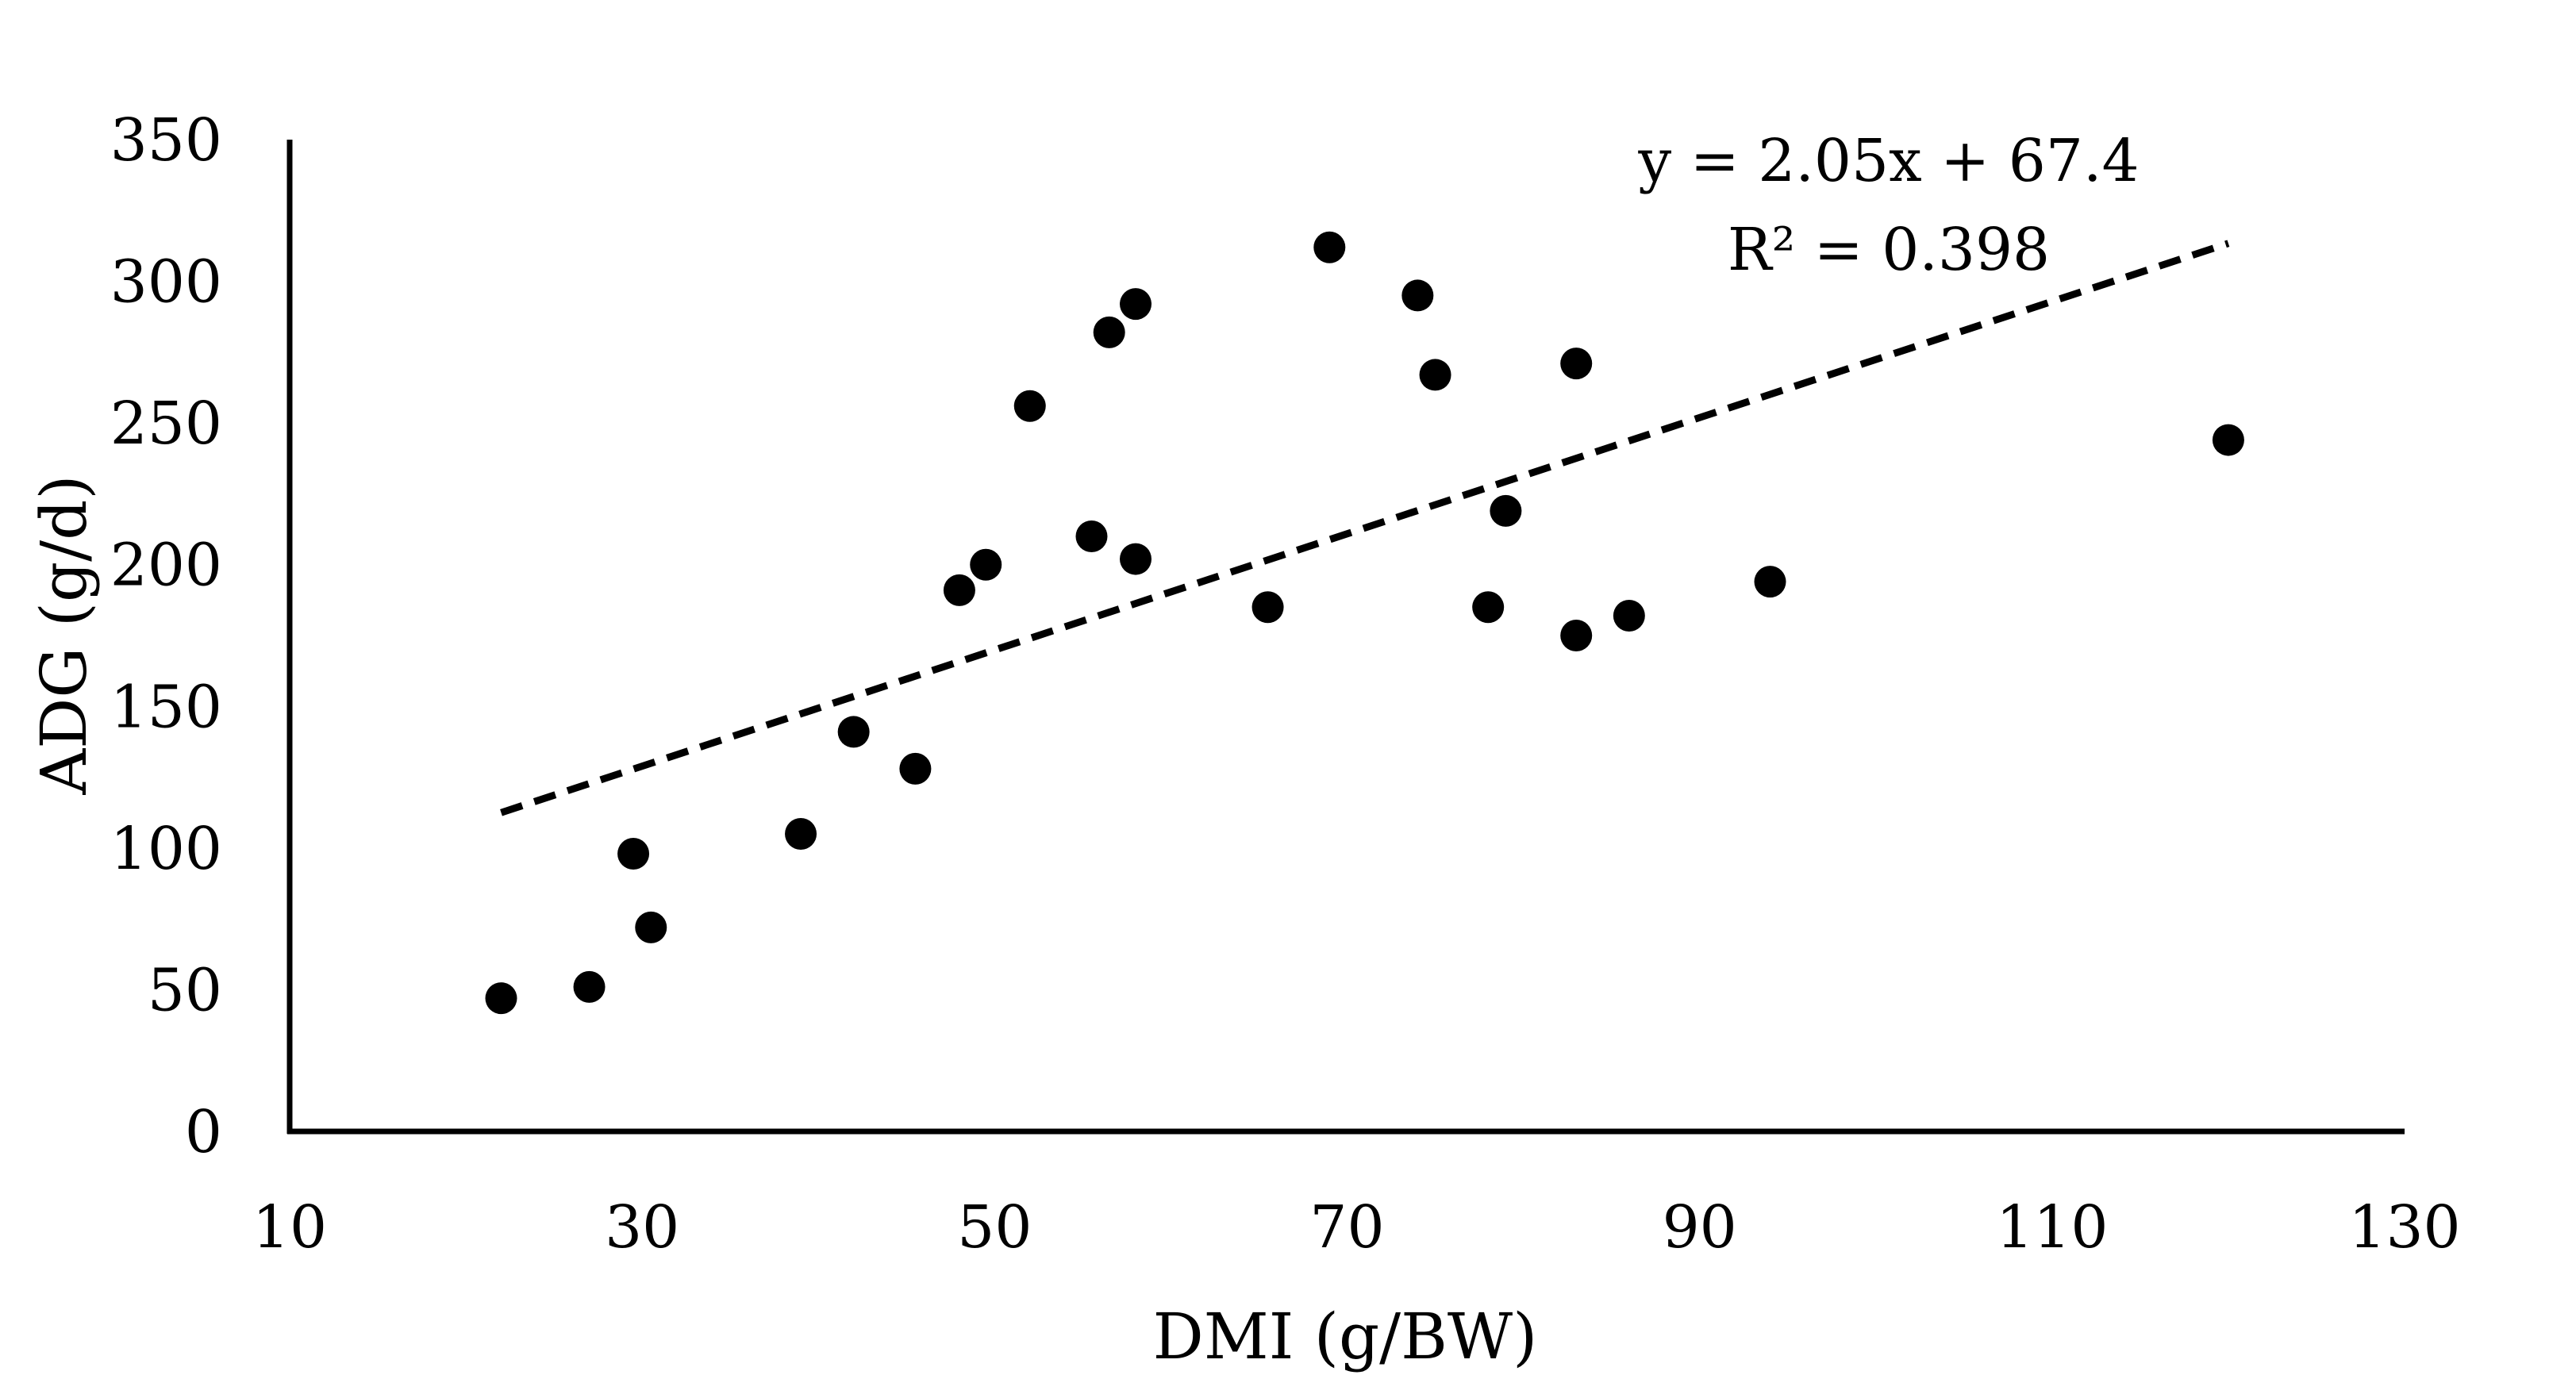  What do you see at coordinates (166, 140) in the screenshot?
I see `y-tick-label: 350` at bounding box center [166, 140].